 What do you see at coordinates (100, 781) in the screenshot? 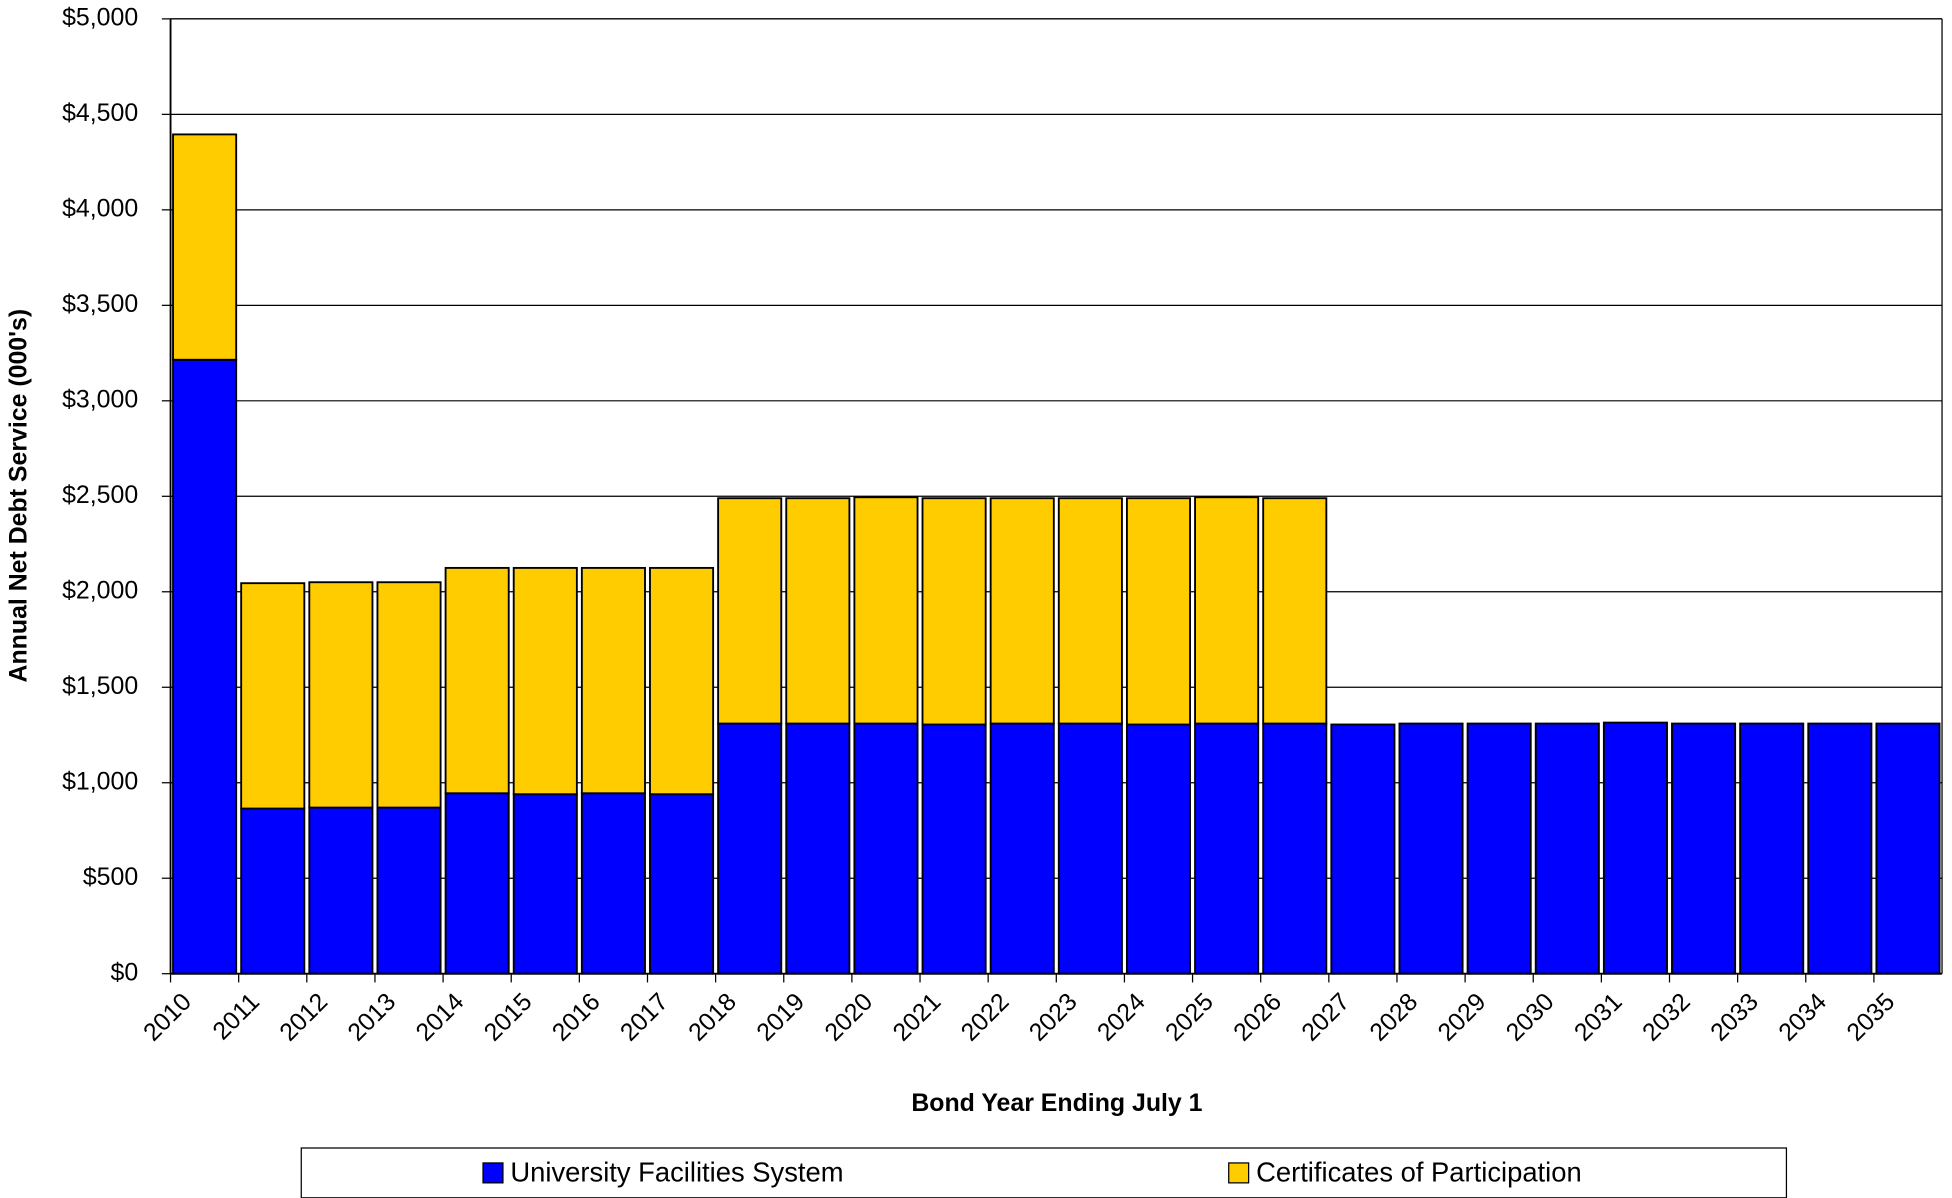
I see `y-tick-label: $1,000` at bounding box center [100, 781].